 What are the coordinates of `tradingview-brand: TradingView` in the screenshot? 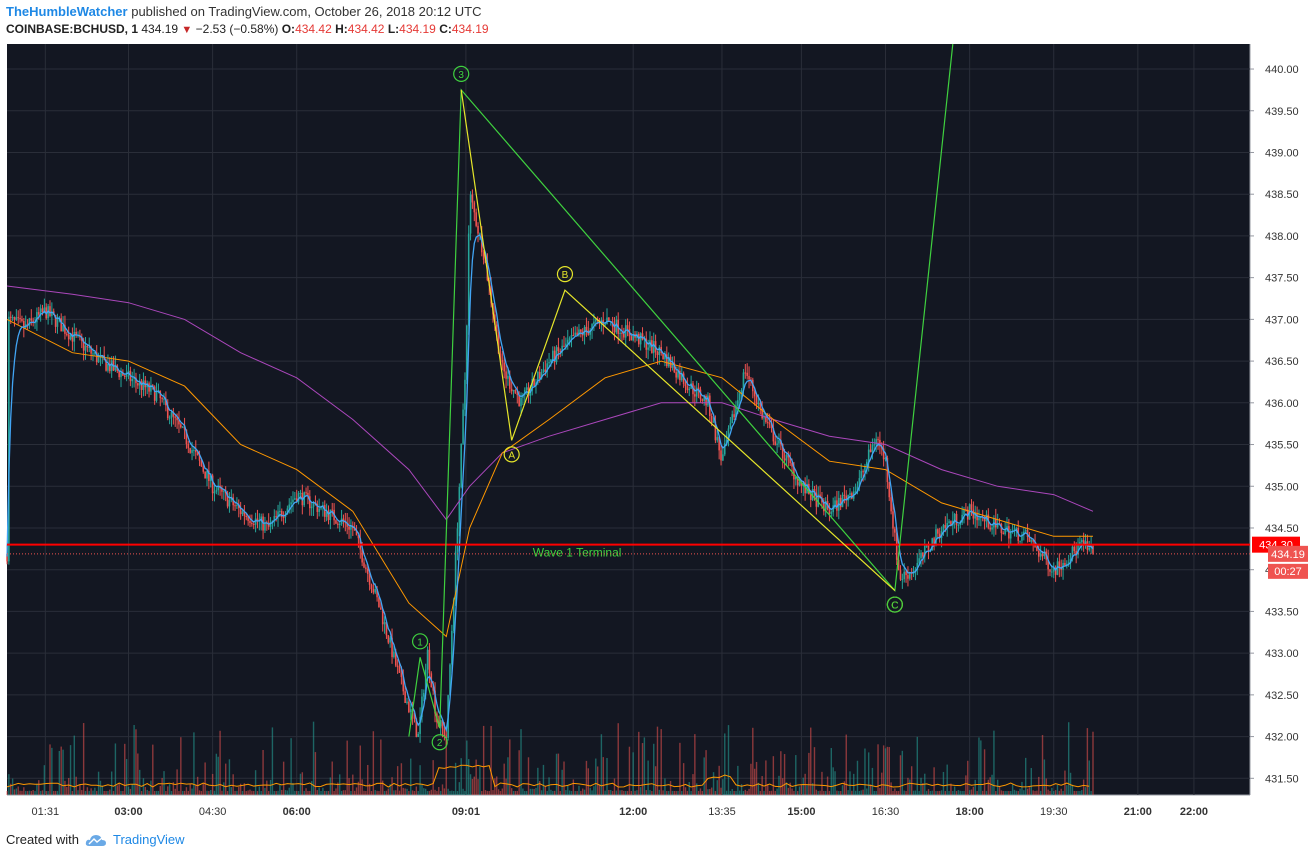 It's located at (148, 839).